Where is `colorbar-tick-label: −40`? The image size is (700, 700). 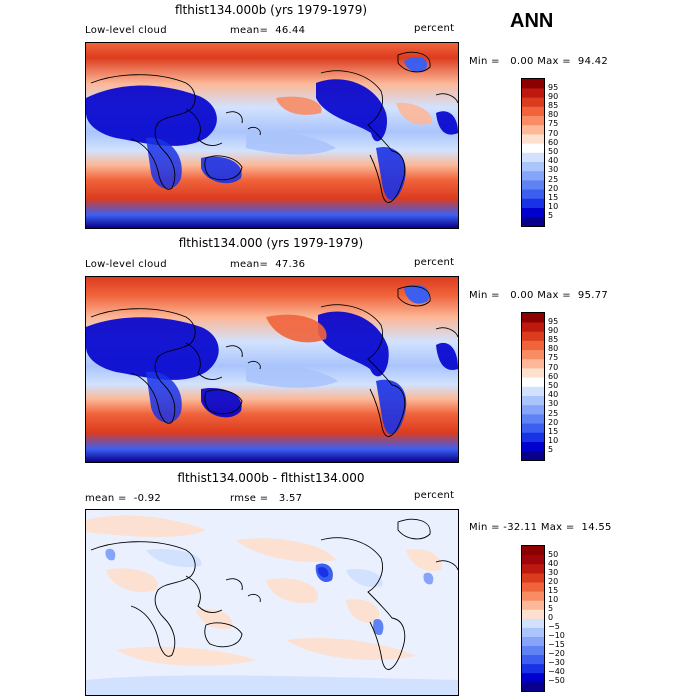
colorbar-tick-label: −40 is located at coordinates (556, 672).